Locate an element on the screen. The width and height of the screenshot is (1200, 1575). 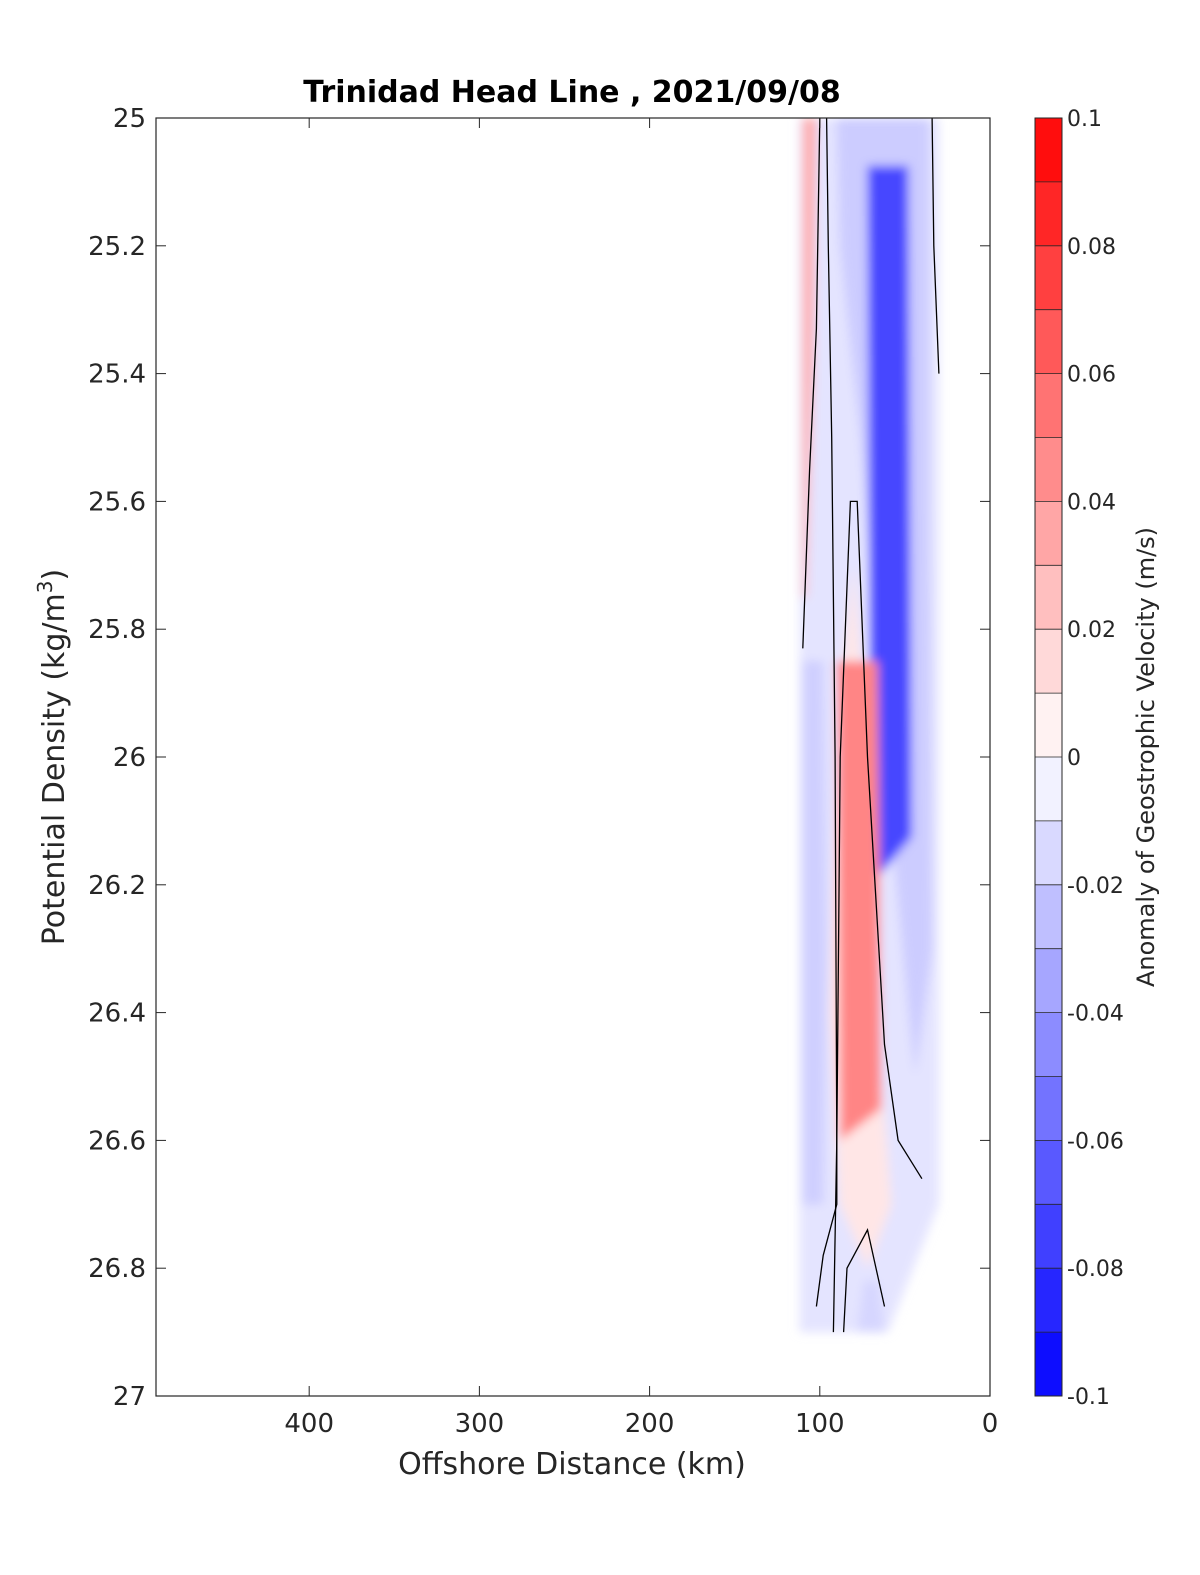
band-subsurface-red-core-core is located at coordinates (859, 901).